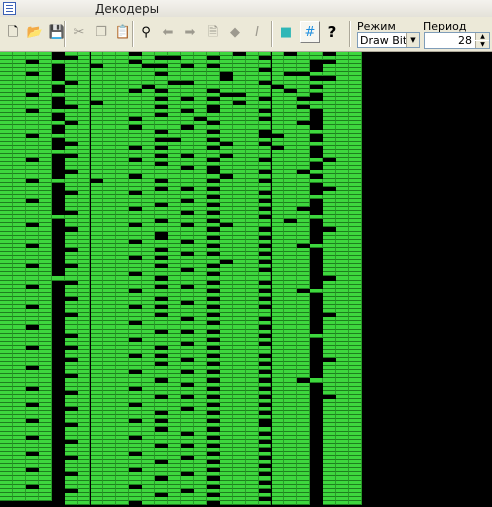 Image resolution: width=492 pixels, height=507 pixels. Describe the element at coordinates (286, 32) in the screenshot. I see `rectangle-icon: ■` at that location.